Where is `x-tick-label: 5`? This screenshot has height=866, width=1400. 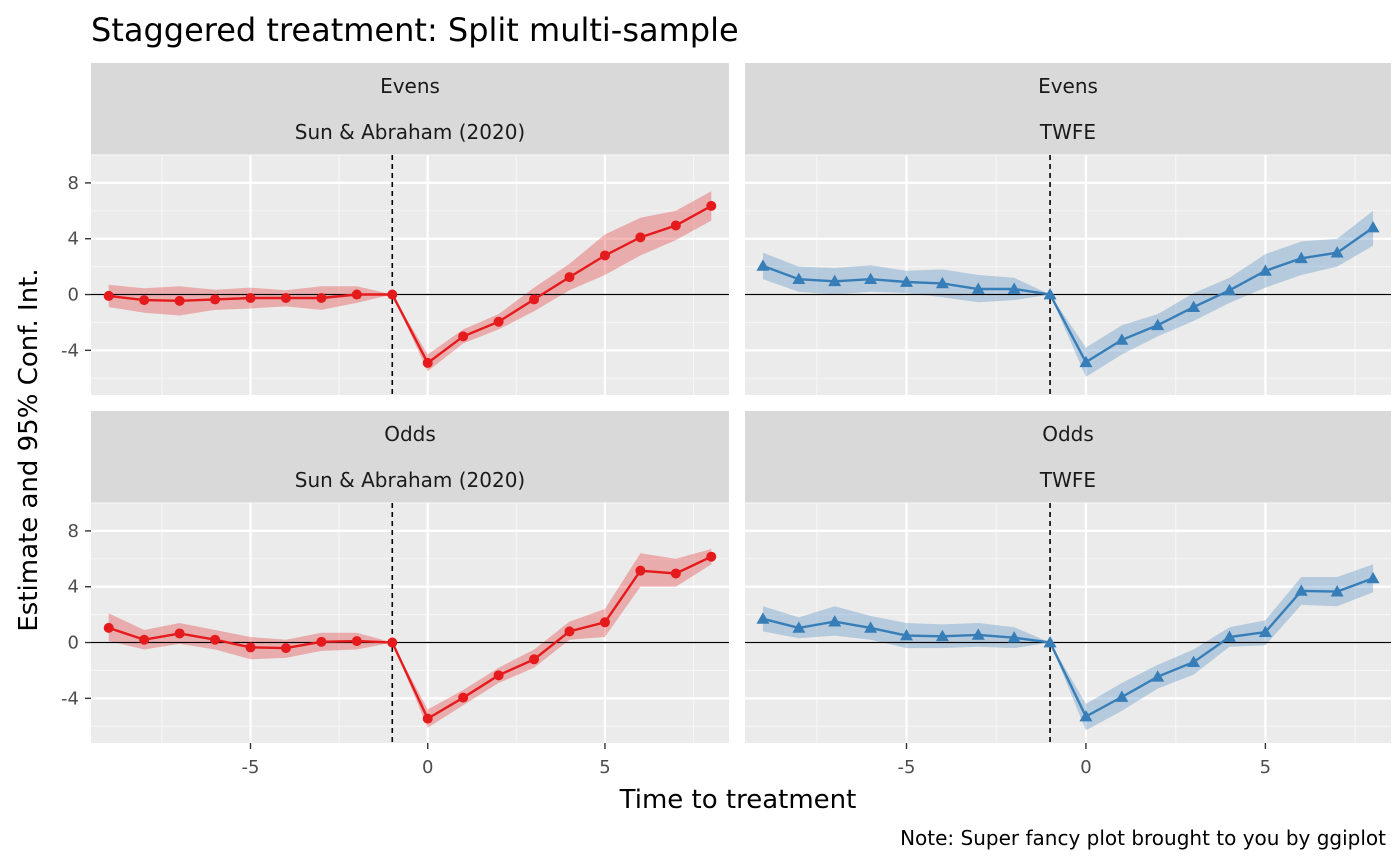 x-tick-label: 5 is located at coordinates (604, 767).